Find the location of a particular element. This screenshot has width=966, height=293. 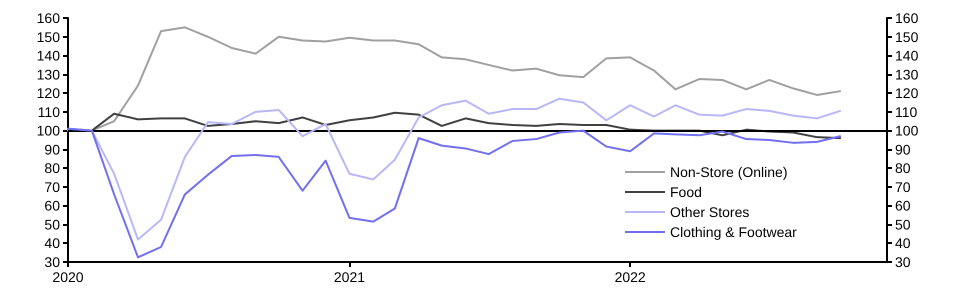

y2-tick-label: 130 is located at coordinates (907, 74).